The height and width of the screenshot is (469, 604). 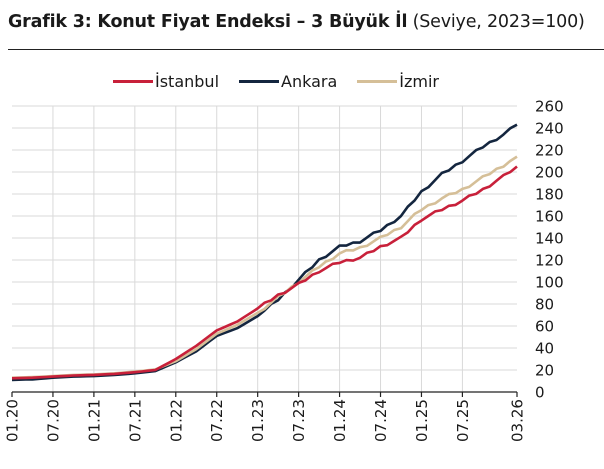 What do you see at coordinates (549, 239) in the screenshot?
I see `y-tick-label: 140` at bounding box center [549, 239].